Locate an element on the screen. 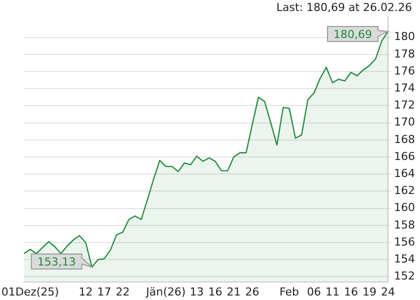 The image size is (420, 300). text: Last: 180,69 at 26.02.26 is located at coordinates (344, 7).